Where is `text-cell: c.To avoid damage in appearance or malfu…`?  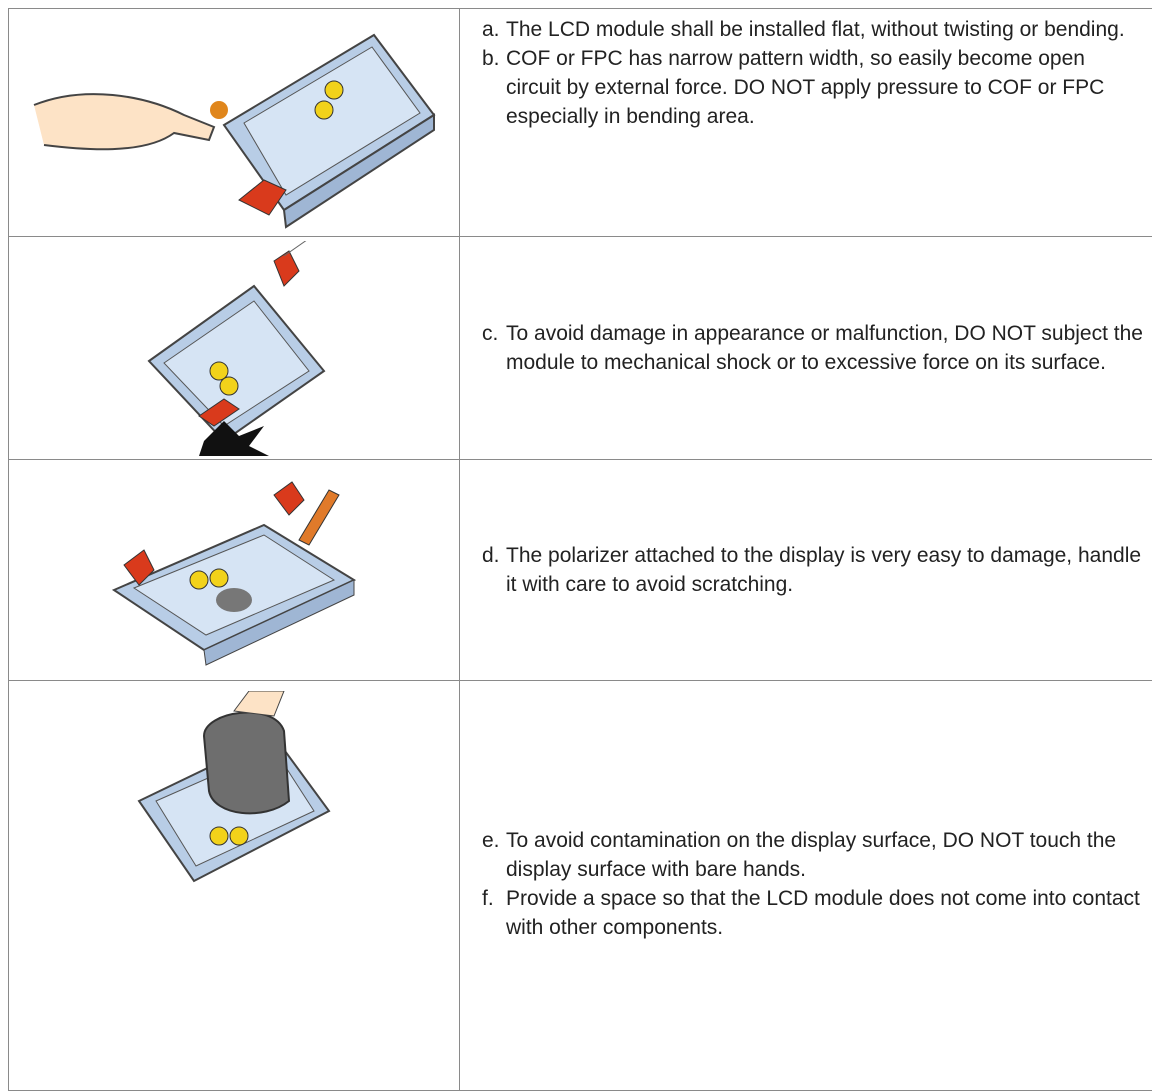
text-cell: c.To avoid damage in appearance or malfu… is located at coordinates (806, 348).